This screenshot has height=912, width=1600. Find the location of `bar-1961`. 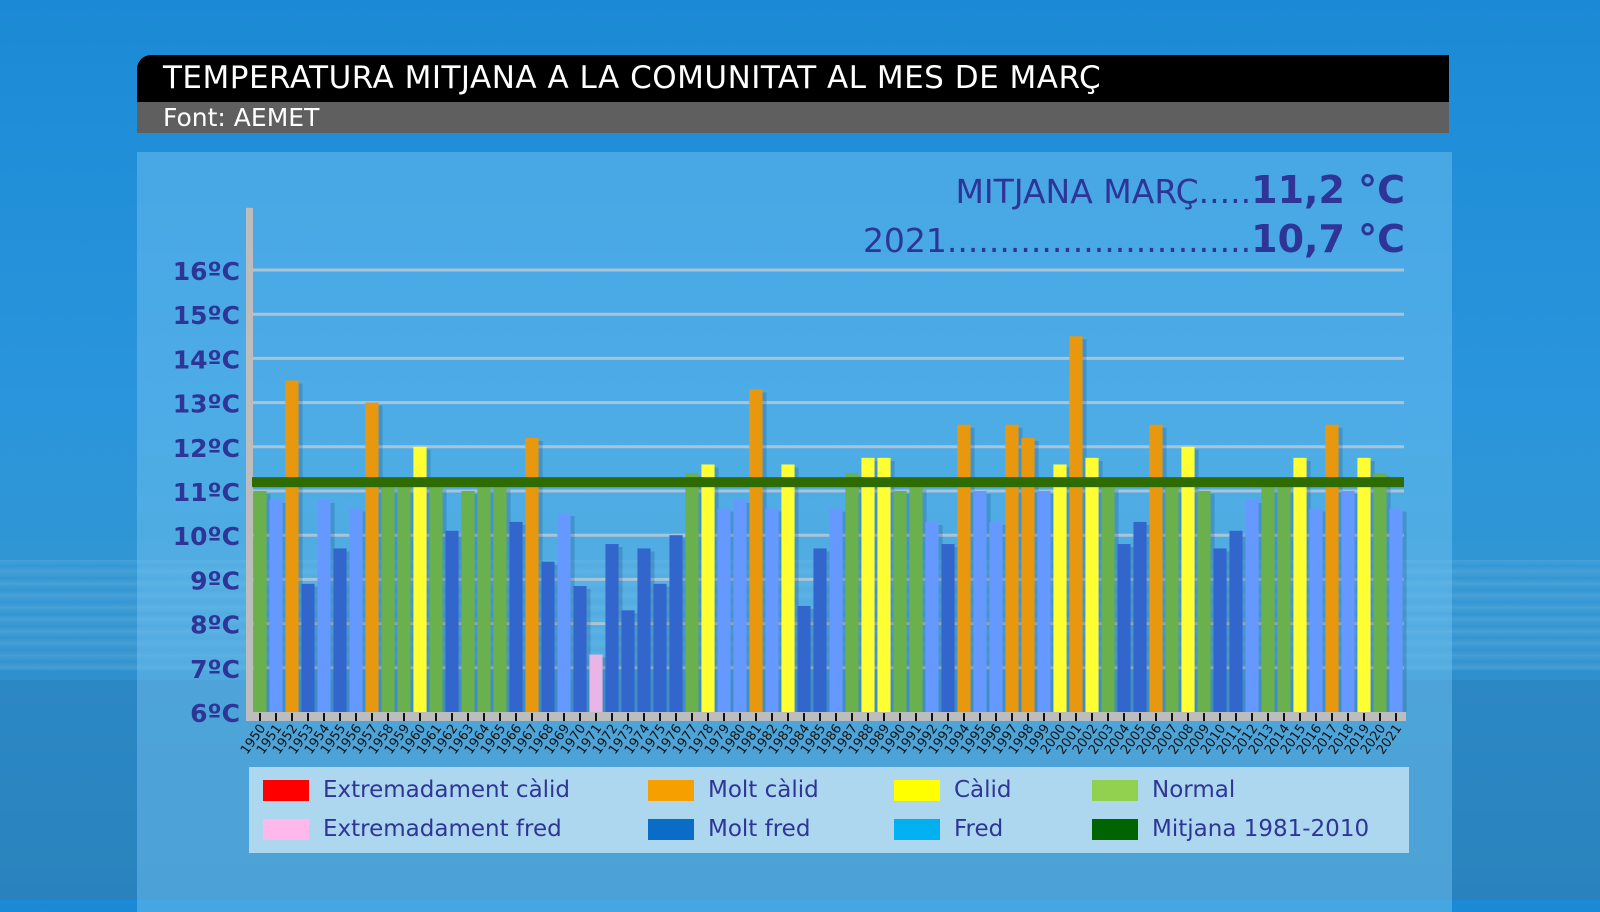

bar-1961 is located at coordinates (436, 599).